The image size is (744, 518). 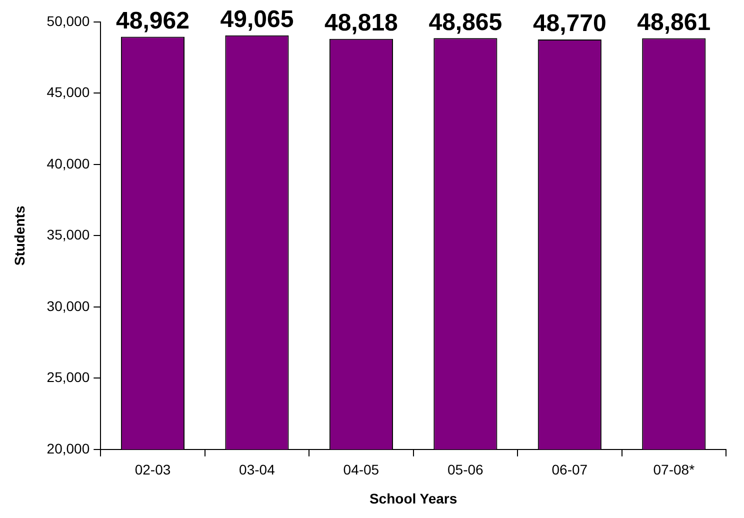 I want to click on x-tick-label: 02-03, so click(x=152, y=470).